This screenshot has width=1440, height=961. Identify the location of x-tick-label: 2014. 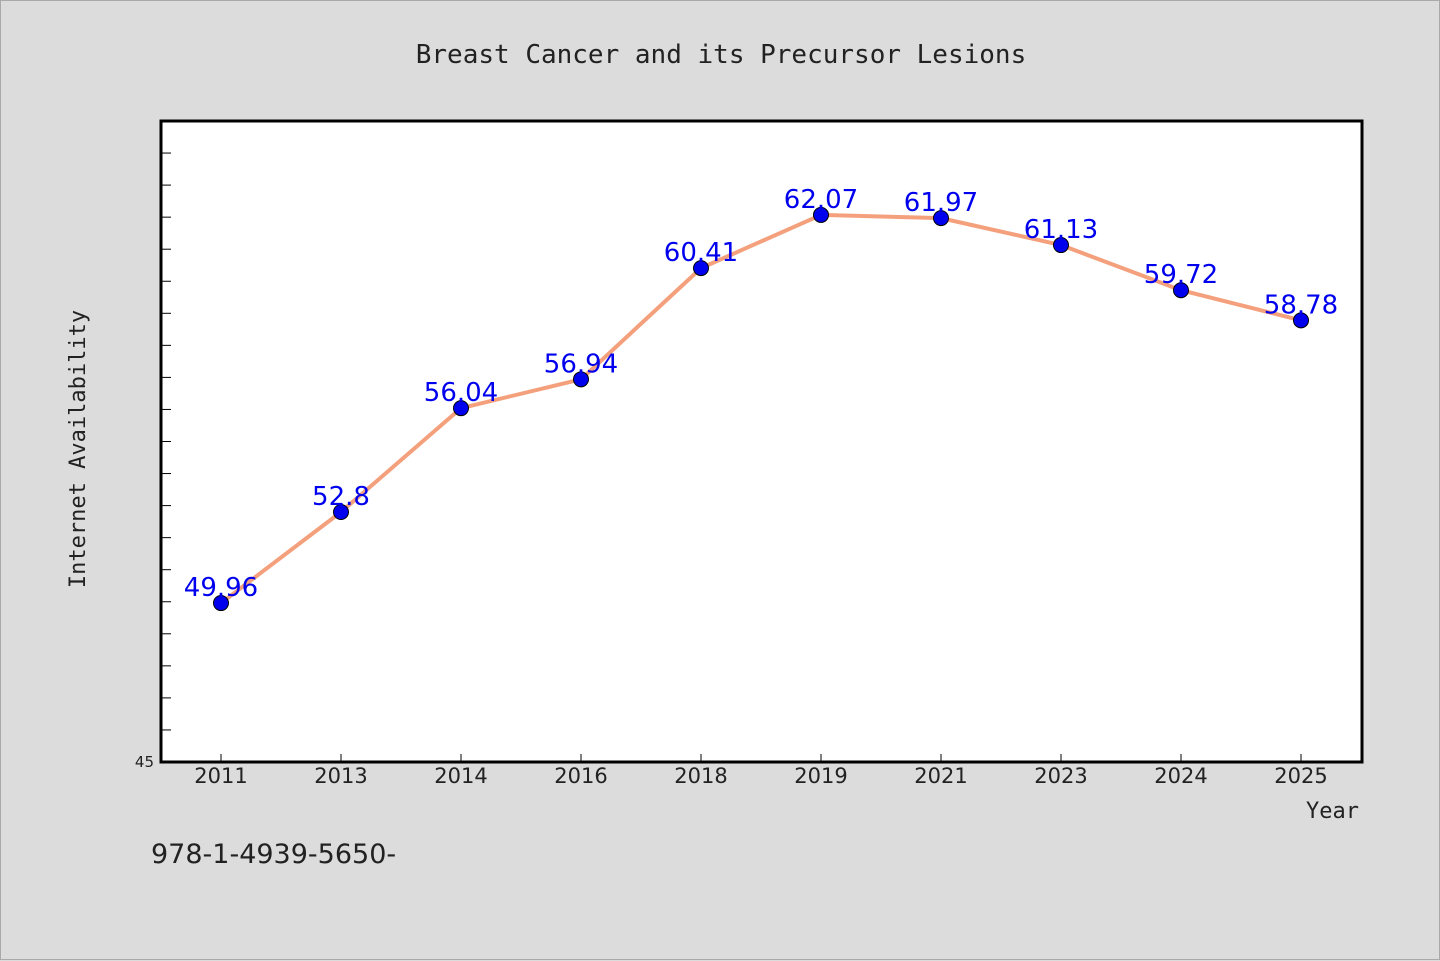
(460, 776).